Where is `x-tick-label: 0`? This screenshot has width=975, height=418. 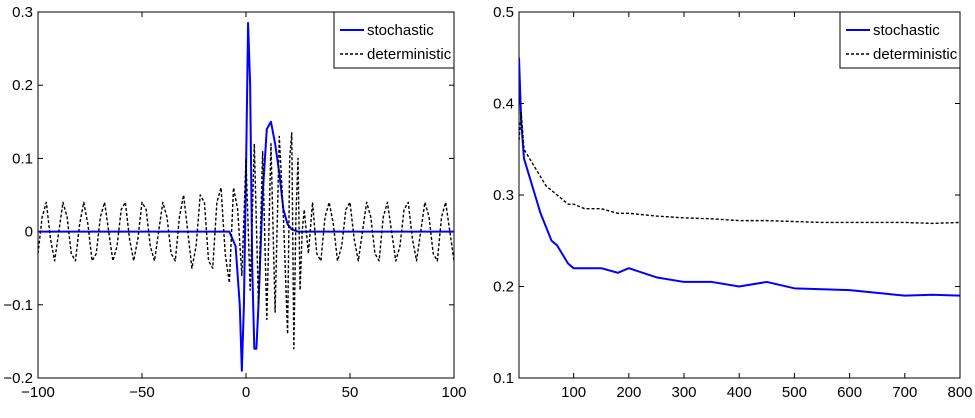 x-tick-label: 0 is located at coordinates (246, 392).